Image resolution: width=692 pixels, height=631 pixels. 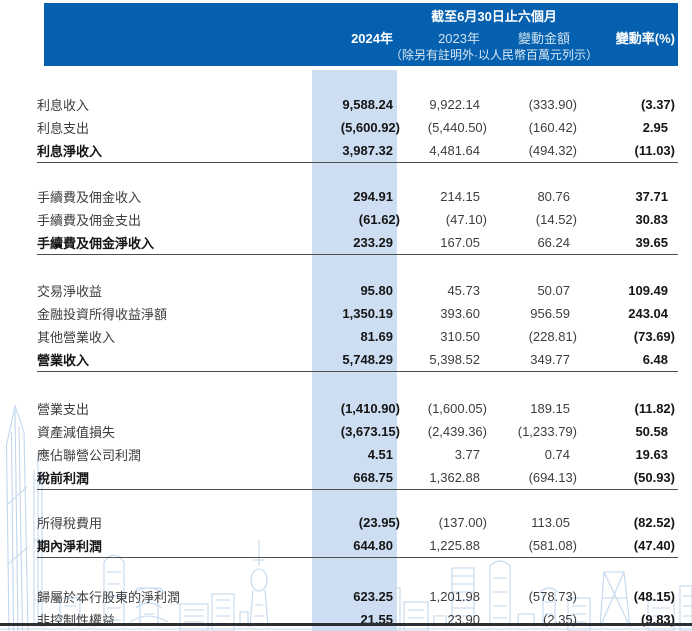 What do you see at coordinates (651, 431) in the screenshot?
I see `value-change-rate: 50.58` at bounding box center [651, 431].